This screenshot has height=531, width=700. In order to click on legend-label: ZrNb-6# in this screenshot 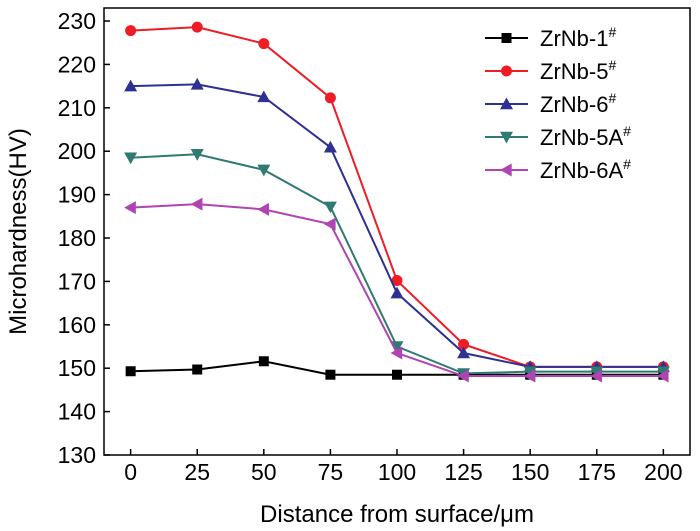, I will do `click(578, 103)`.